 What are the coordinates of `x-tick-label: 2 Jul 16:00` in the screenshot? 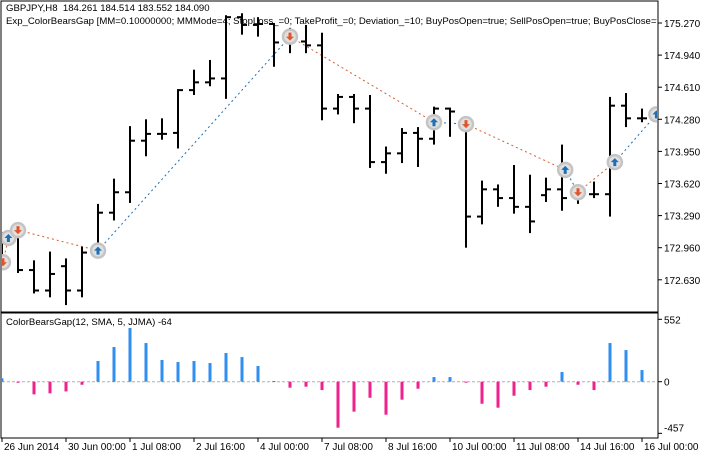 It's located at (220, 447).